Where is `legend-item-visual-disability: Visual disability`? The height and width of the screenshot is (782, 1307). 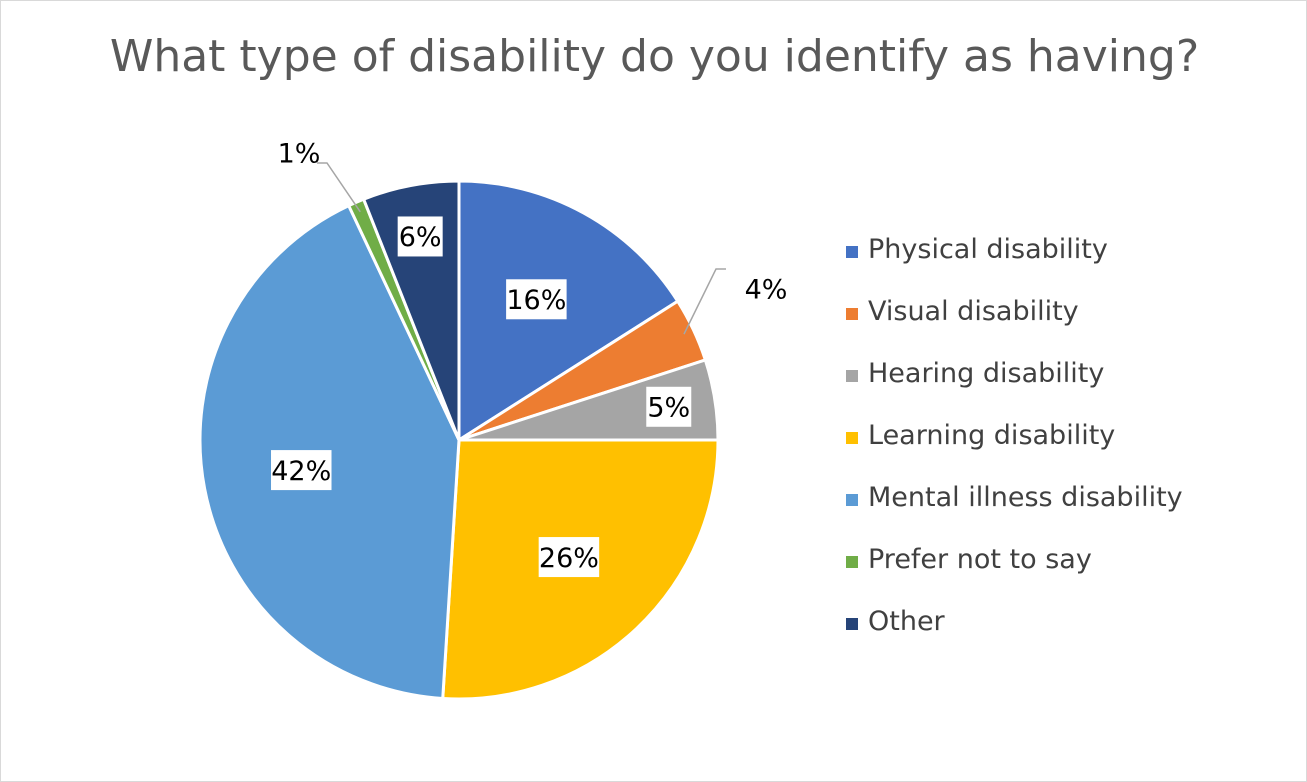 legend-item-visual-disability: Visual disability is located at coordinates (1014, 327).